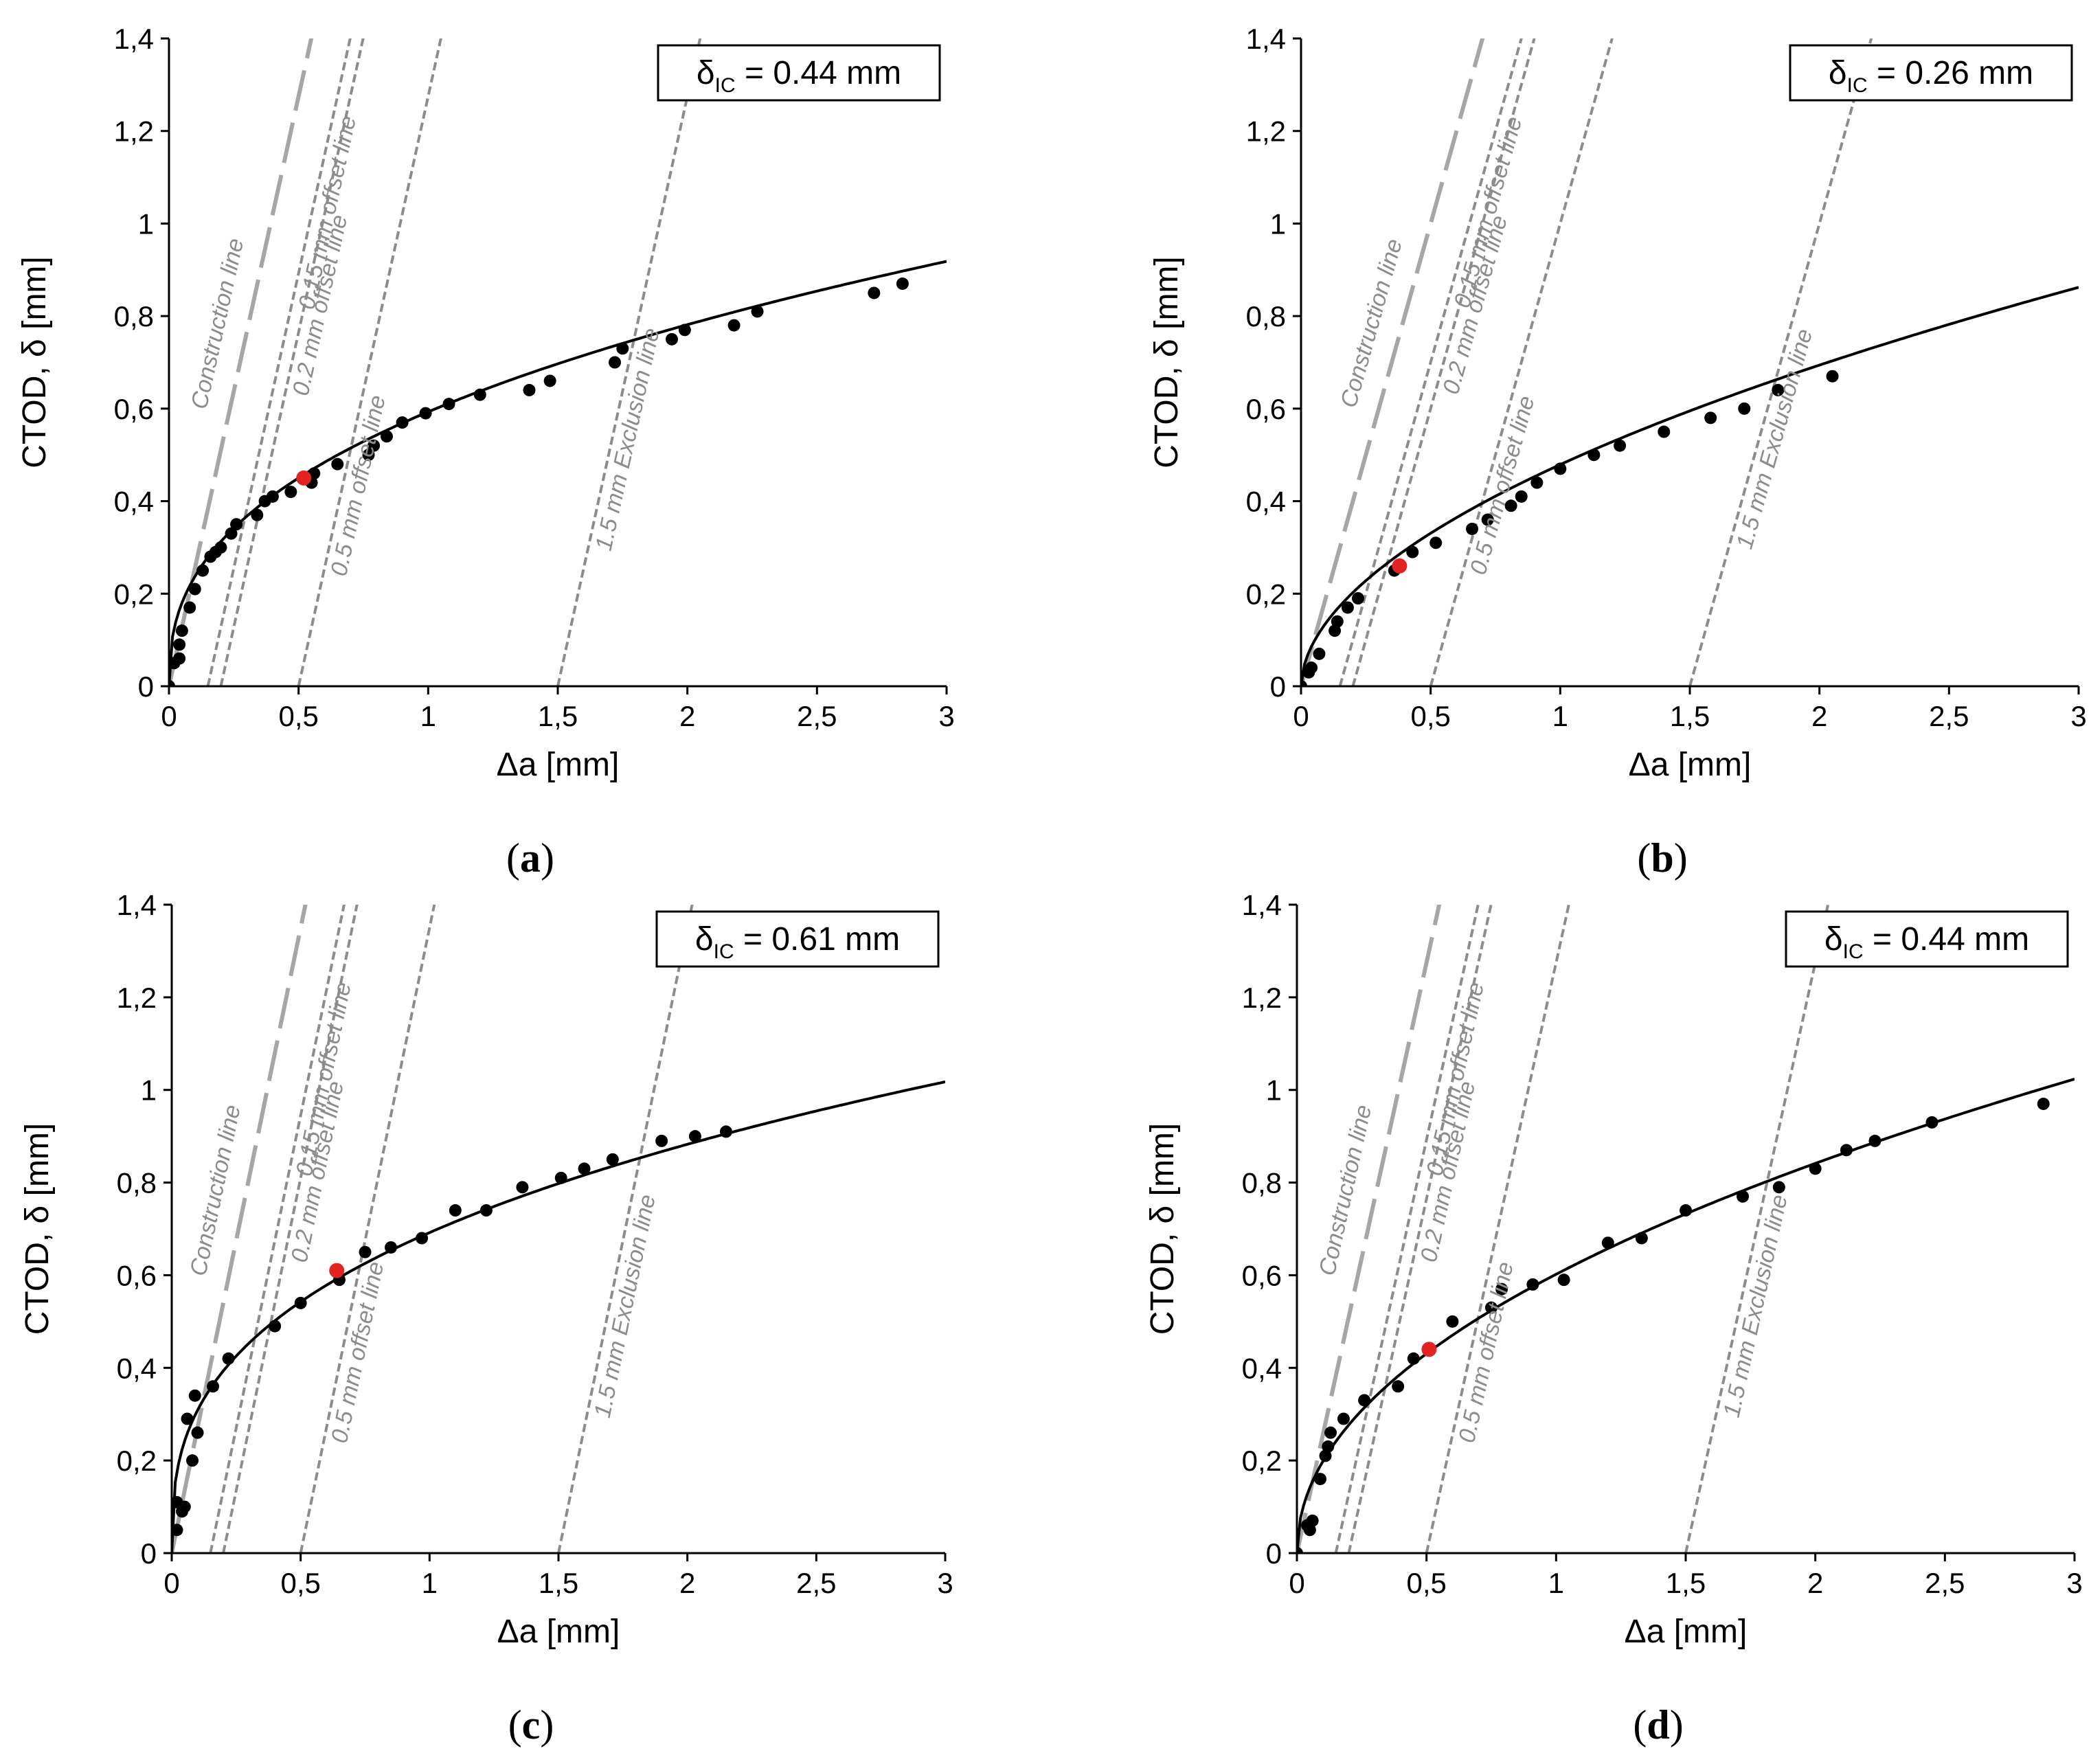 This screenshot has width=2091, height=1764. I want to click on x-tick-label: 2, so click(1815, 1583).